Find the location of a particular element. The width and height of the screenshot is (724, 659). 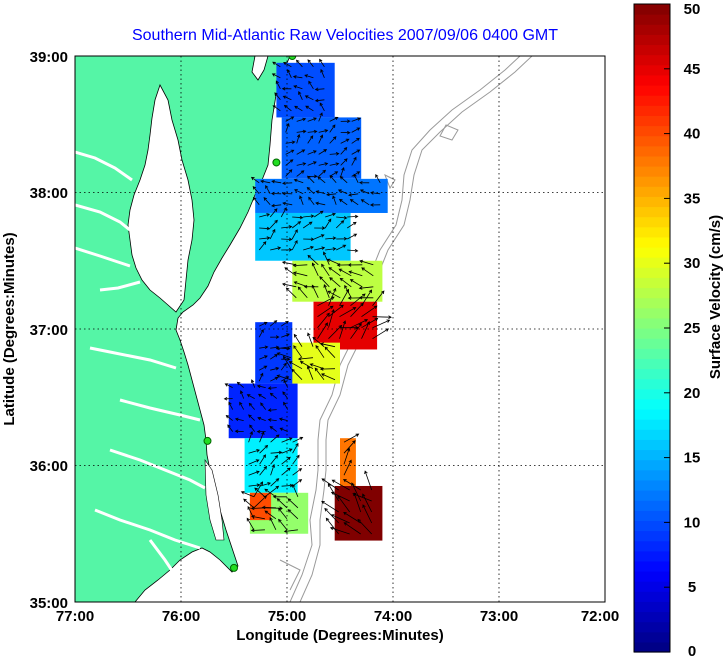

colorbar-tick-label: 10 is located at coordinates (692, 522).